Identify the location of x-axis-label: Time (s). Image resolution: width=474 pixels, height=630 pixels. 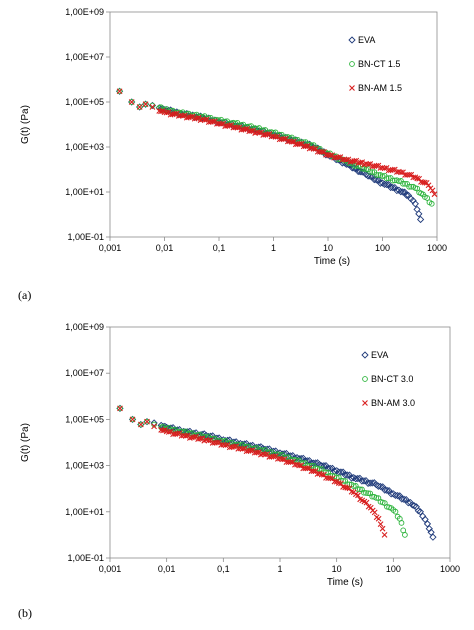
(345, 582).